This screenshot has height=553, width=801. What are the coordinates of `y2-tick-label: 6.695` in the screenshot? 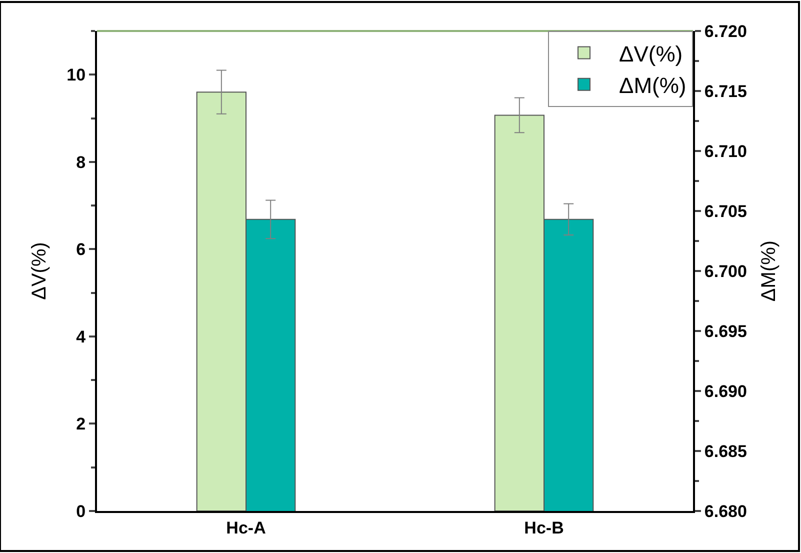 It's located at (725, 331).